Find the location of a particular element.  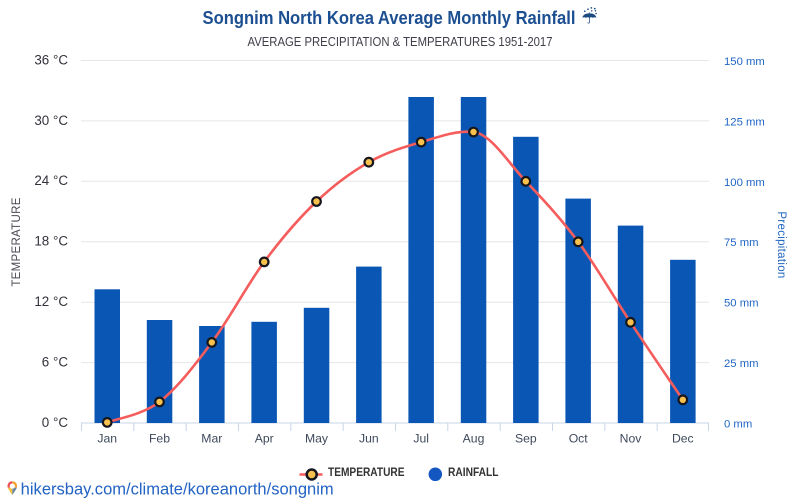

svg-text: 125 mm is located at coordinates (744, 122).